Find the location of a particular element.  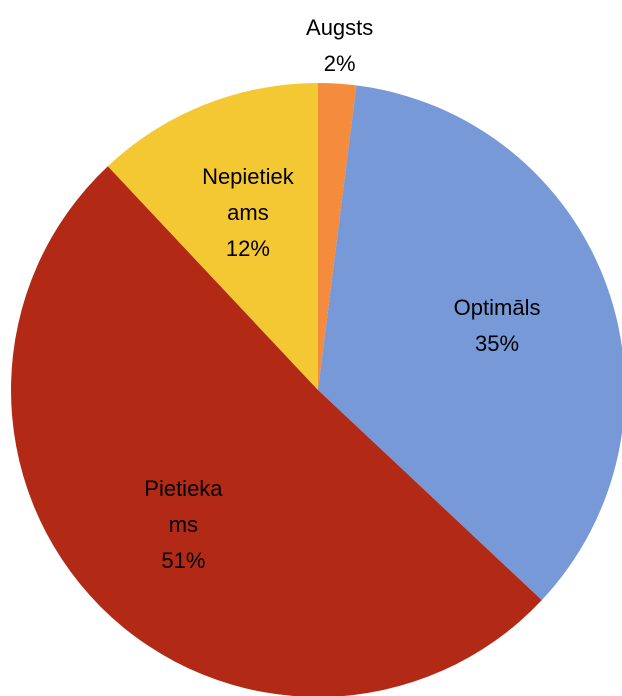

value-label: 12% is located at coordinates (247, 249).